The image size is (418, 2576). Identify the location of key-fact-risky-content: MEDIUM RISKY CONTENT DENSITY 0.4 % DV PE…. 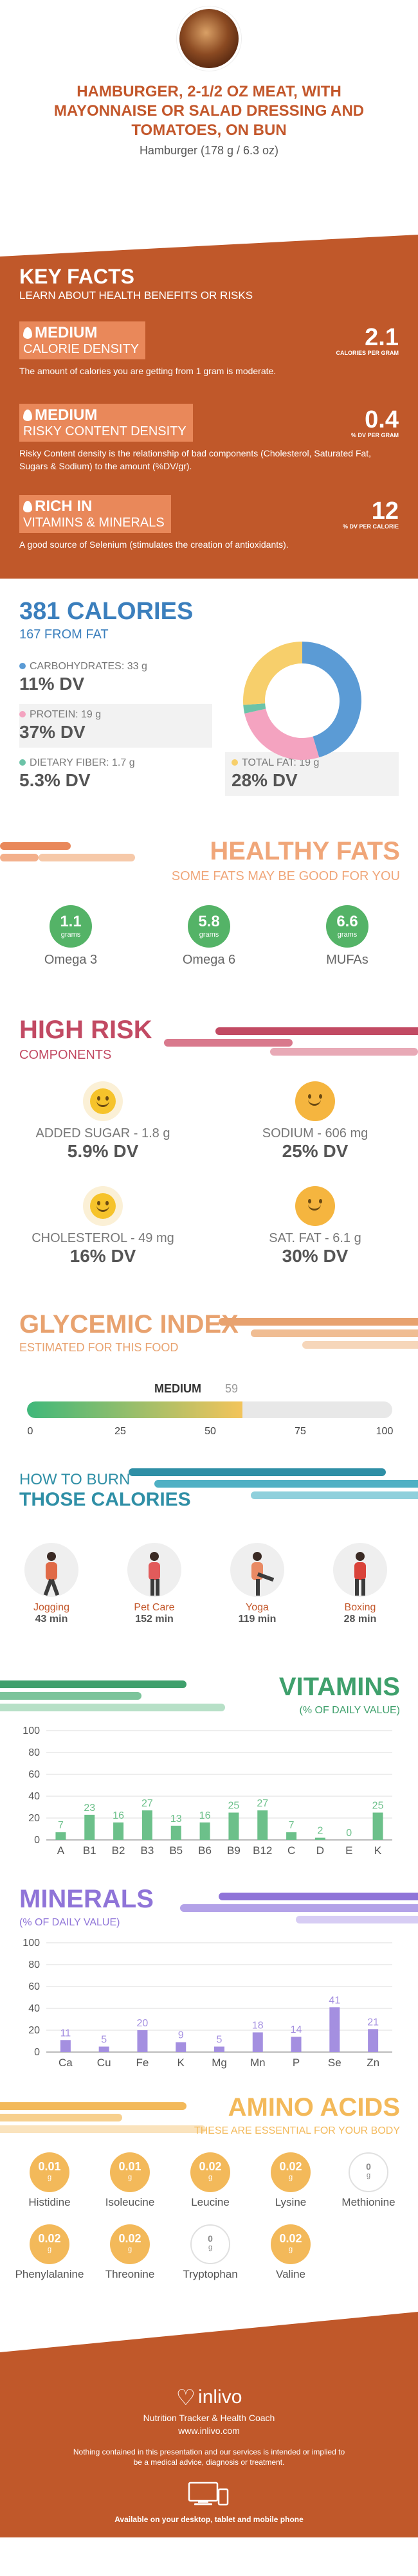
(209, 438).